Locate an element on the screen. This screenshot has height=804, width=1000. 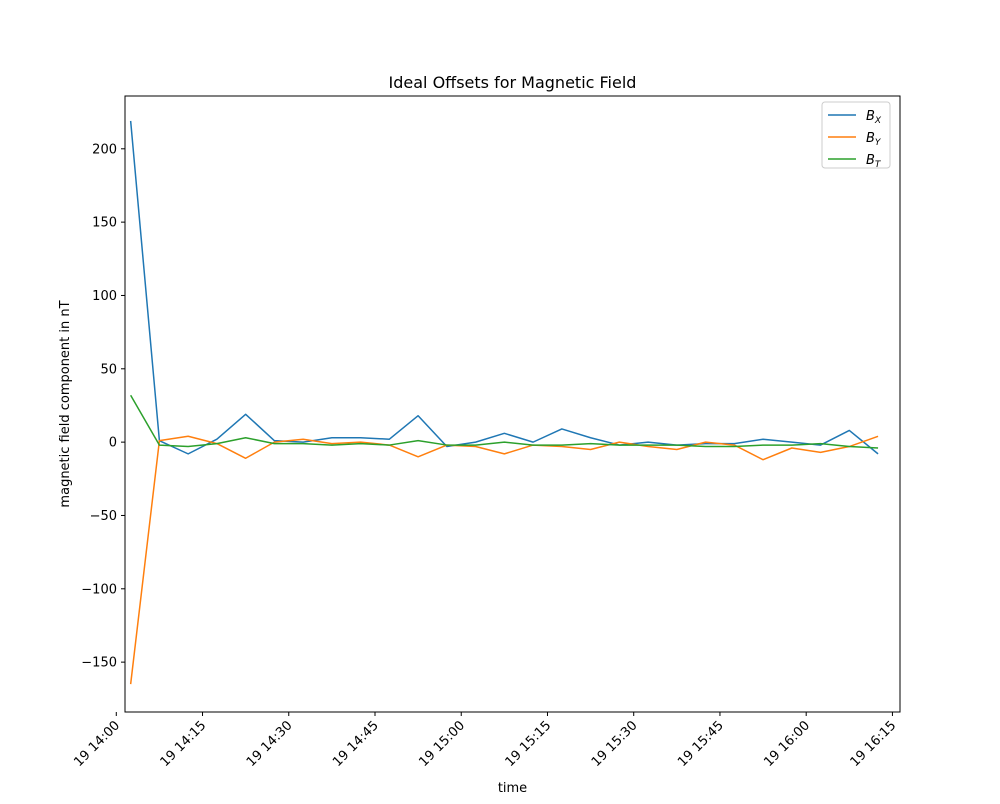
y-tick-label: 150 is located at coordinates (104, 223).